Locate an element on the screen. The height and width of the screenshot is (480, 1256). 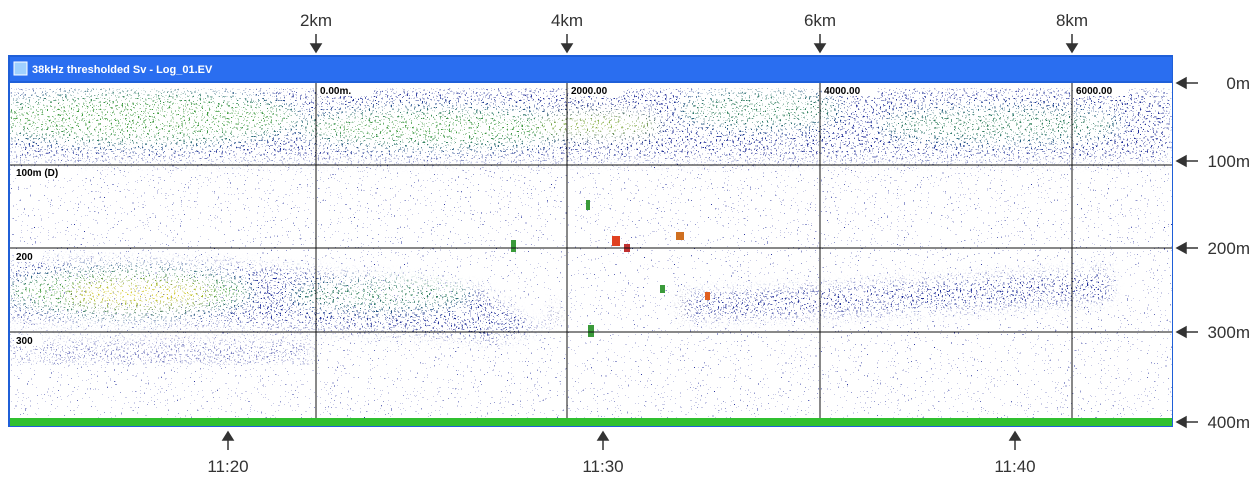
grid-label: 300 is located at coordinates (24, 341).